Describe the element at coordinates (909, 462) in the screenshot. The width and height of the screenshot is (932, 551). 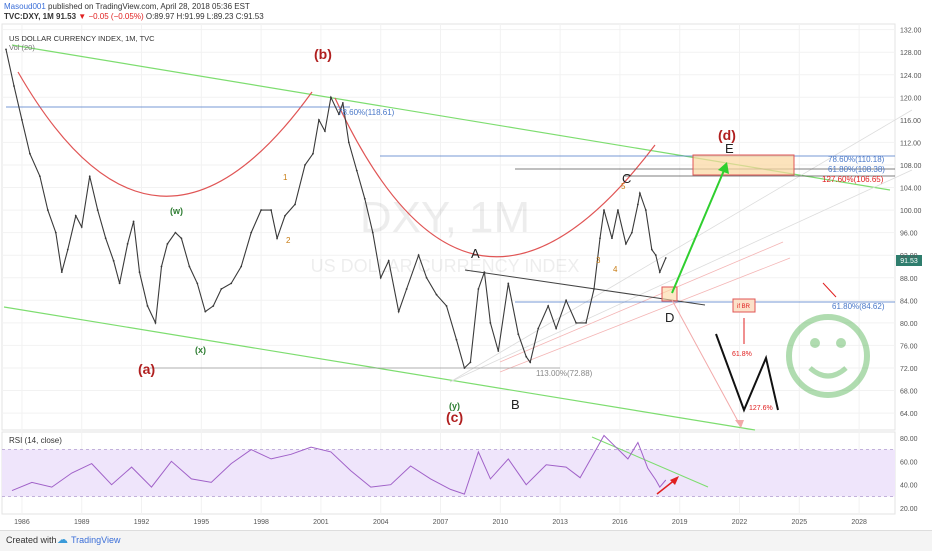
I see `rsi-tick-label: 60.00` at that location.